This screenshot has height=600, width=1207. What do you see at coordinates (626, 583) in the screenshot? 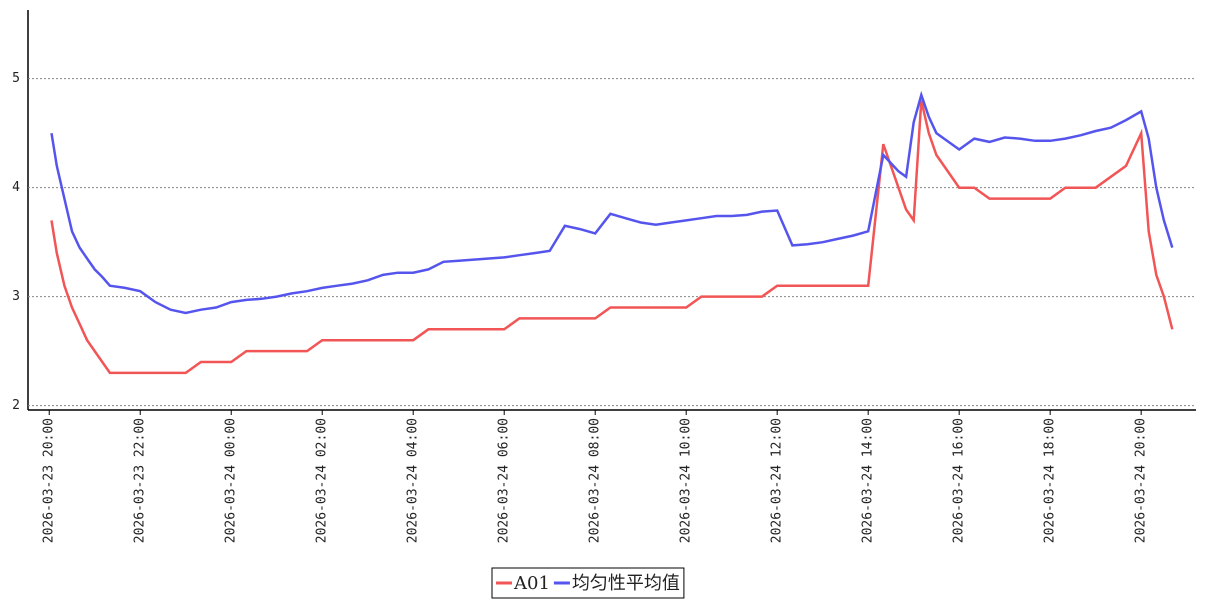
I see `legend-label: 均匀性平均值` at bounding box center [626, 583].